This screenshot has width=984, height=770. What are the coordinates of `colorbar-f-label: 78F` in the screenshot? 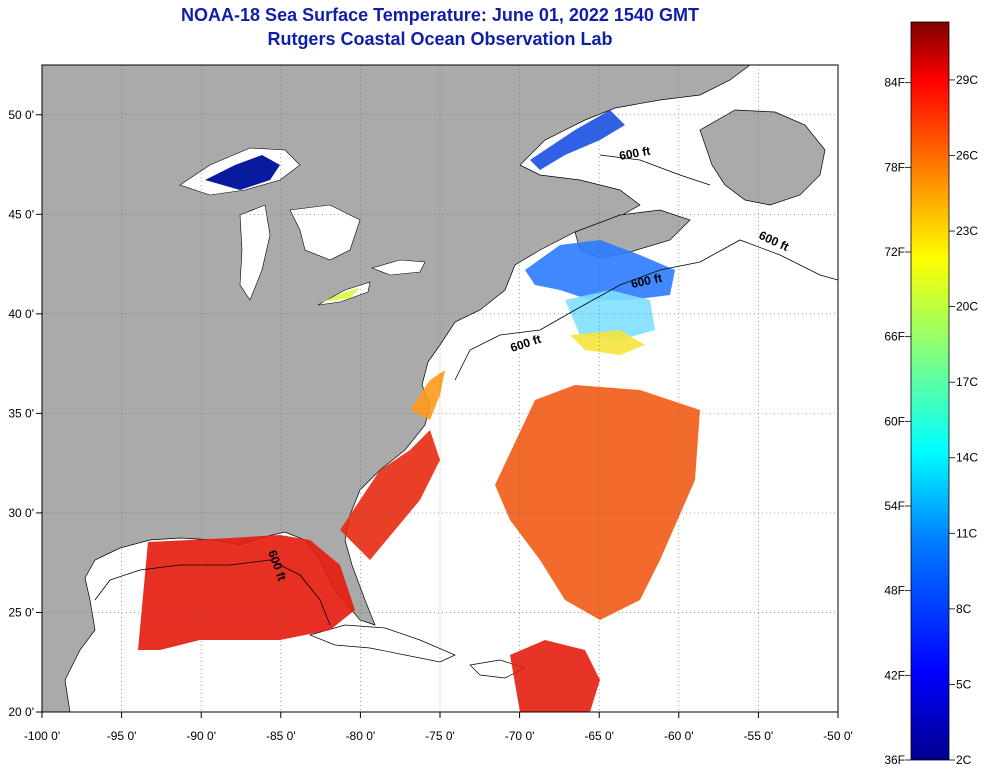 It's located at (894, 167).